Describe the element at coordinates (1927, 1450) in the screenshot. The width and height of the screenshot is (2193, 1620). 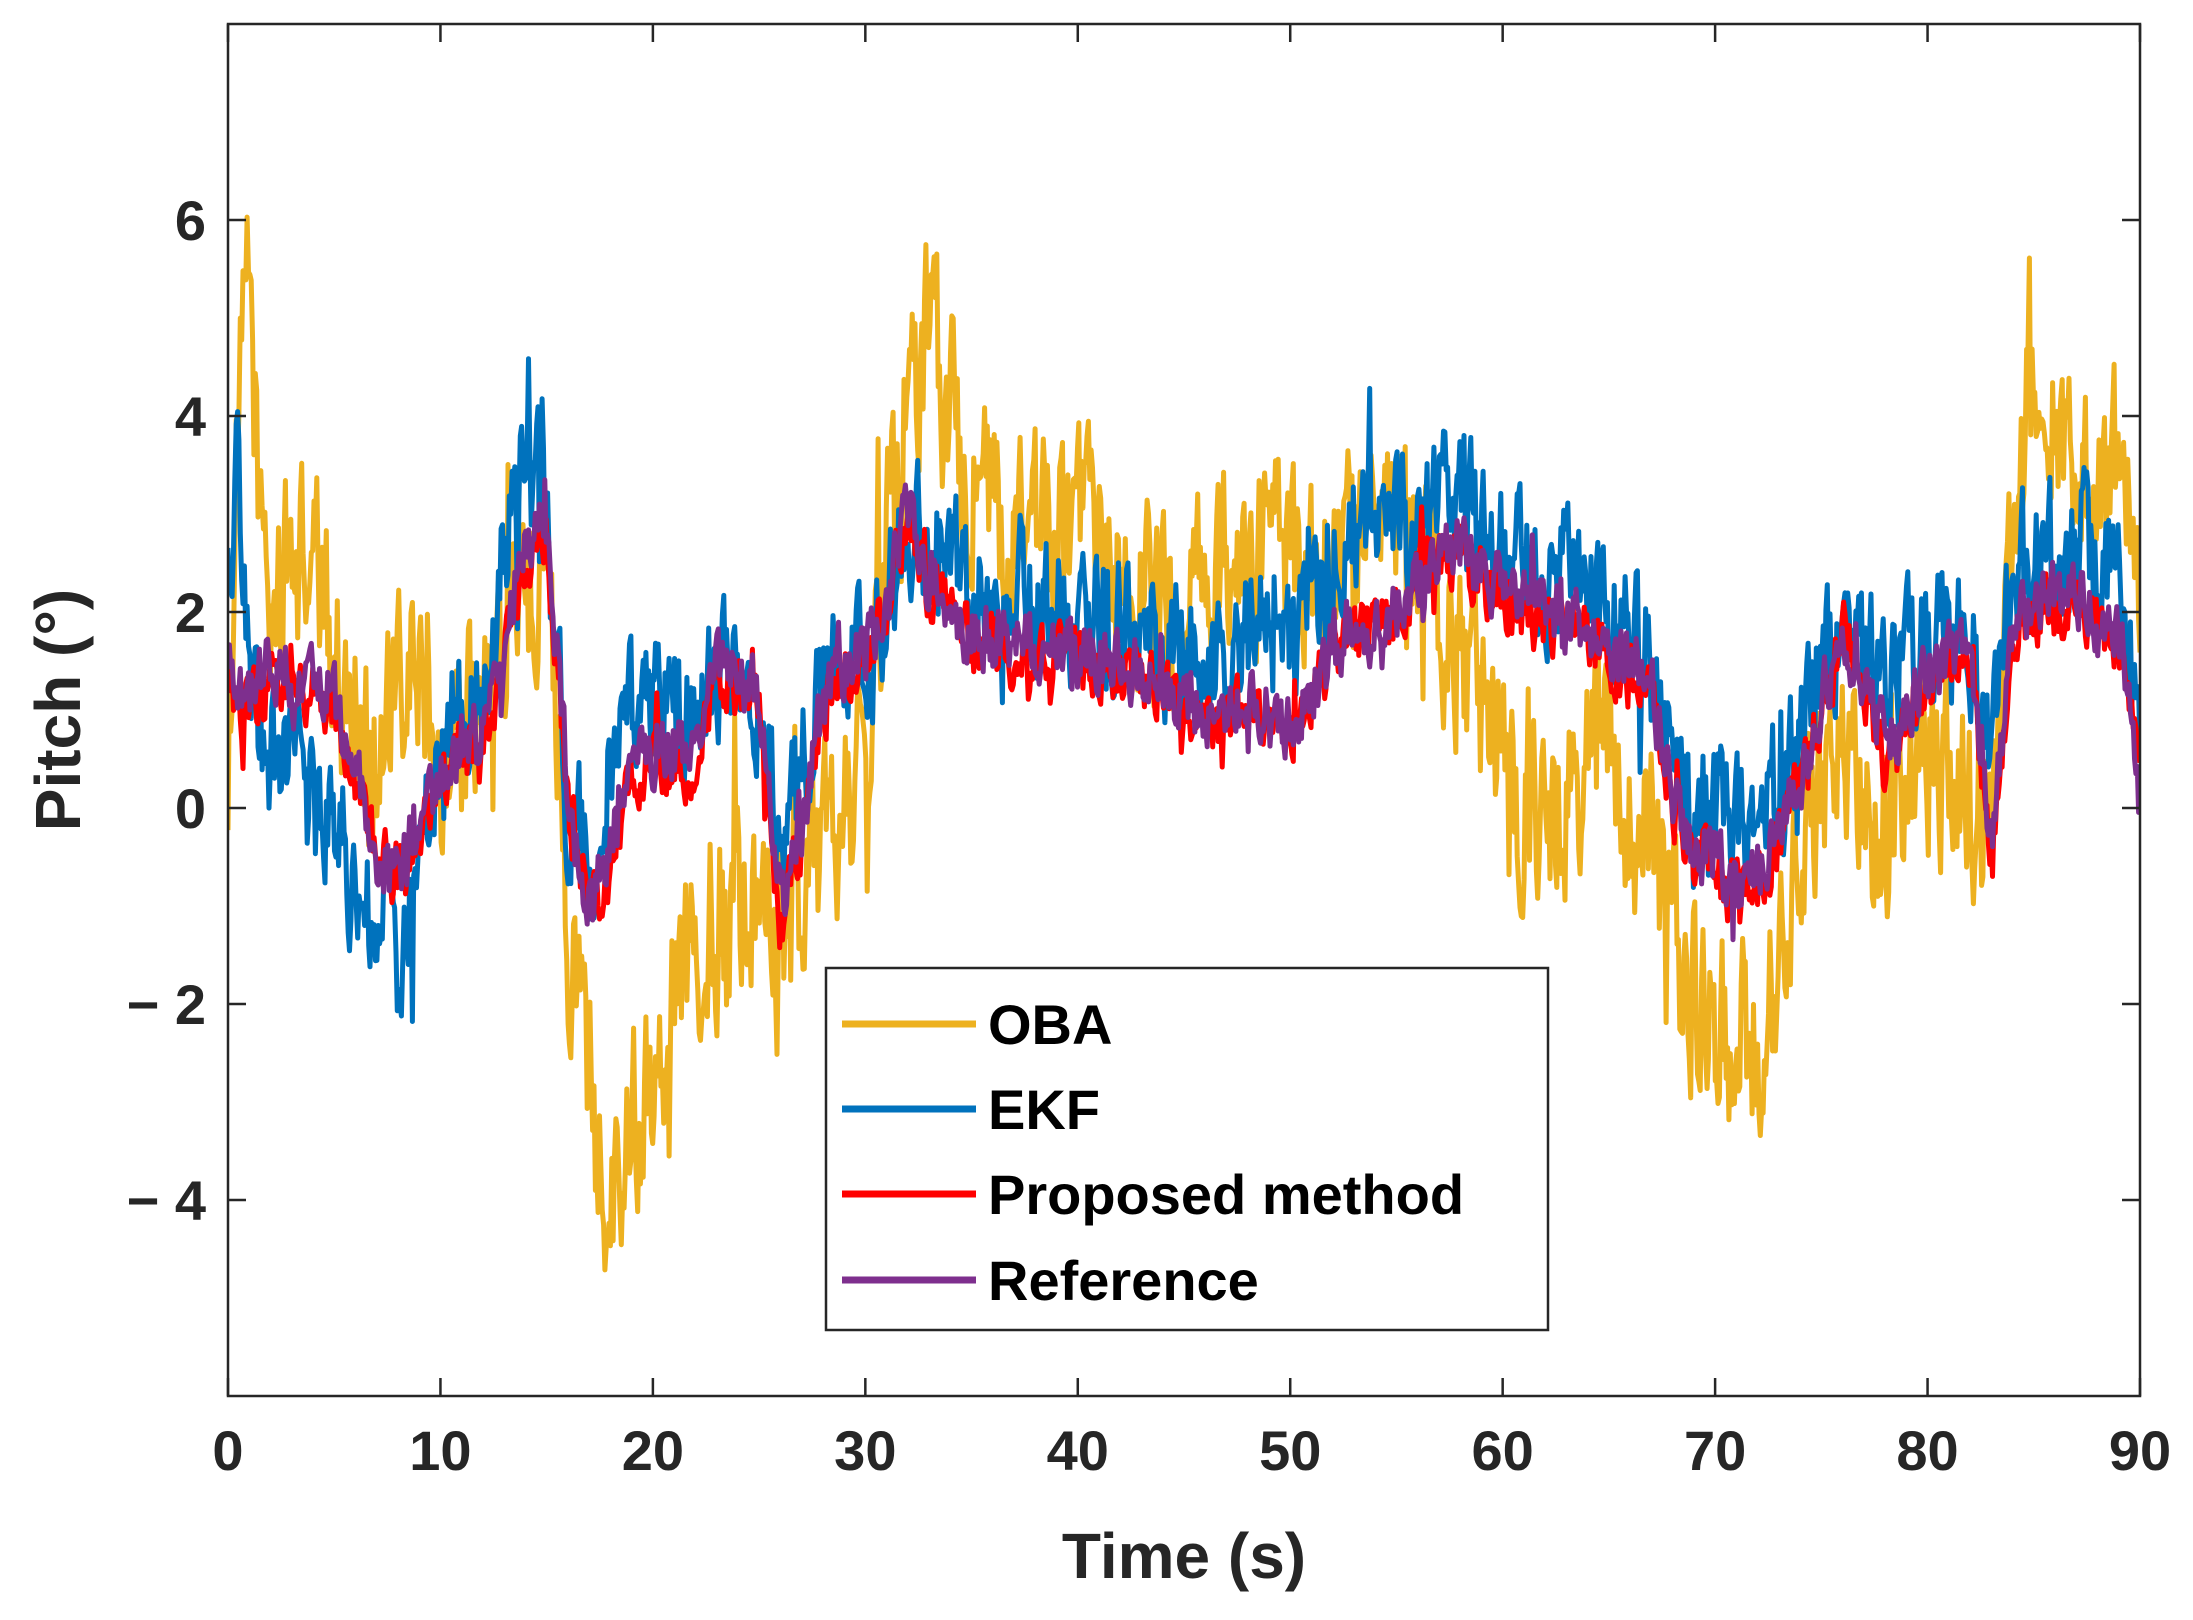
I see `x-tick-label: 80` at that location.